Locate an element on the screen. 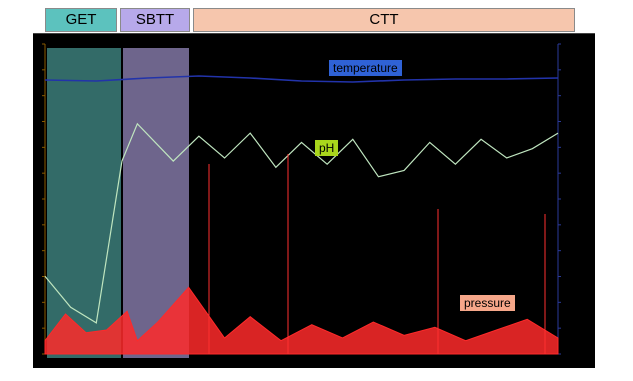 Image resolution: width=633 pixels, height=381 pixels. phase-region-get is located at coordinates (84, 203).